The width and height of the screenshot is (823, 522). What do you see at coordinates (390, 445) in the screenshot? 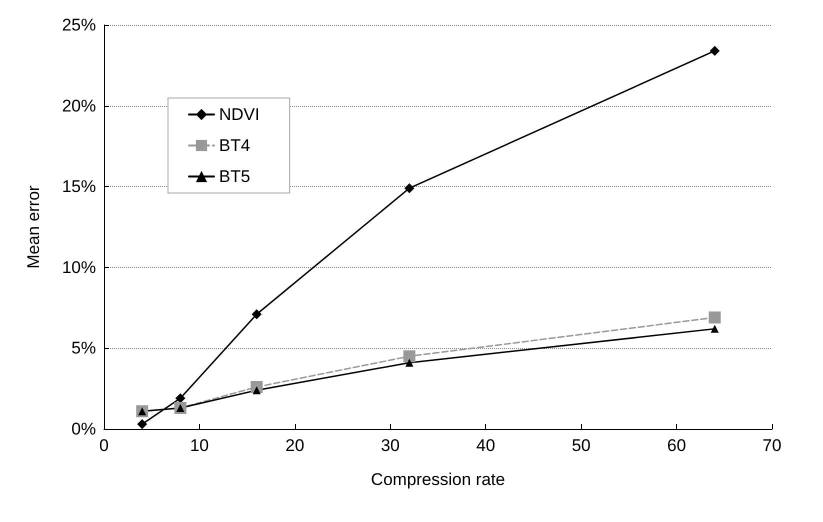
I see `x-tick-label: 30` at bounding box center [390, 445].